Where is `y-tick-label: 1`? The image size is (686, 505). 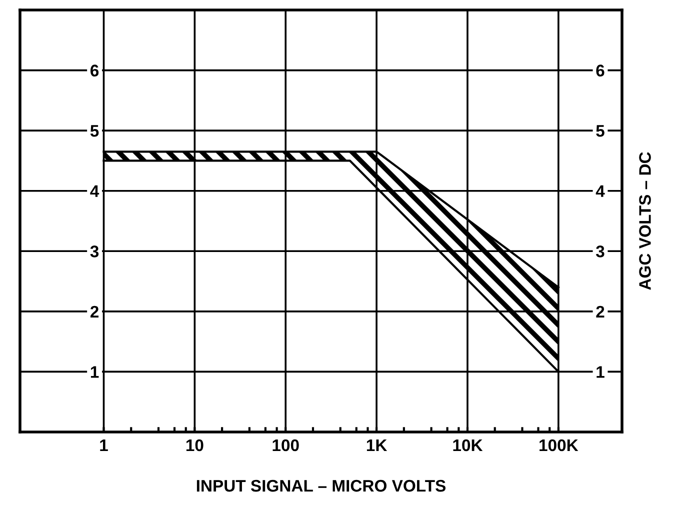 y-tick-label: 1 is located at coordinates (94, 372).